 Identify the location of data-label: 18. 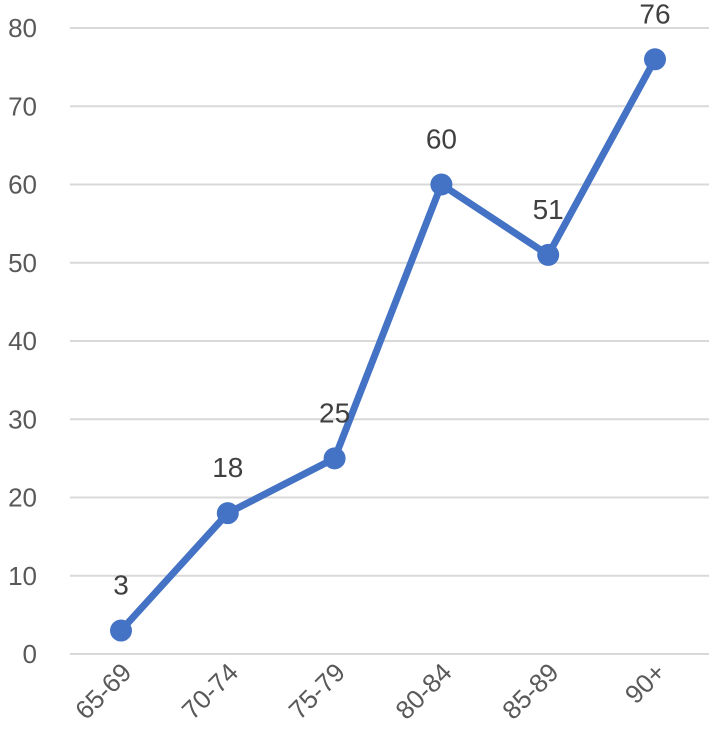
(227, 467).